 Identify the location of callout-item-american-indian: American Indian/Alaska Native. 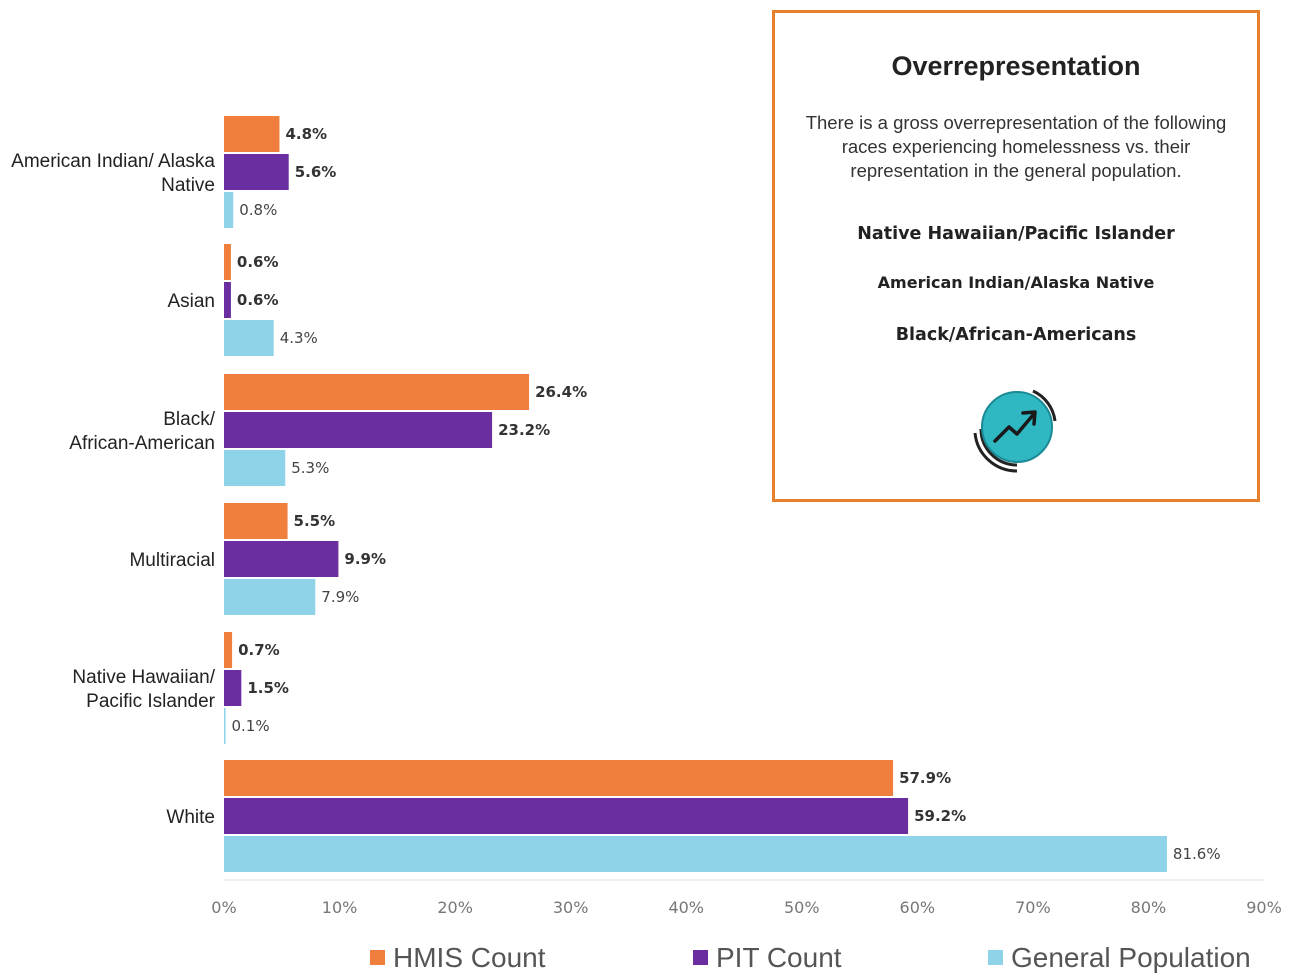
(1016, 282).